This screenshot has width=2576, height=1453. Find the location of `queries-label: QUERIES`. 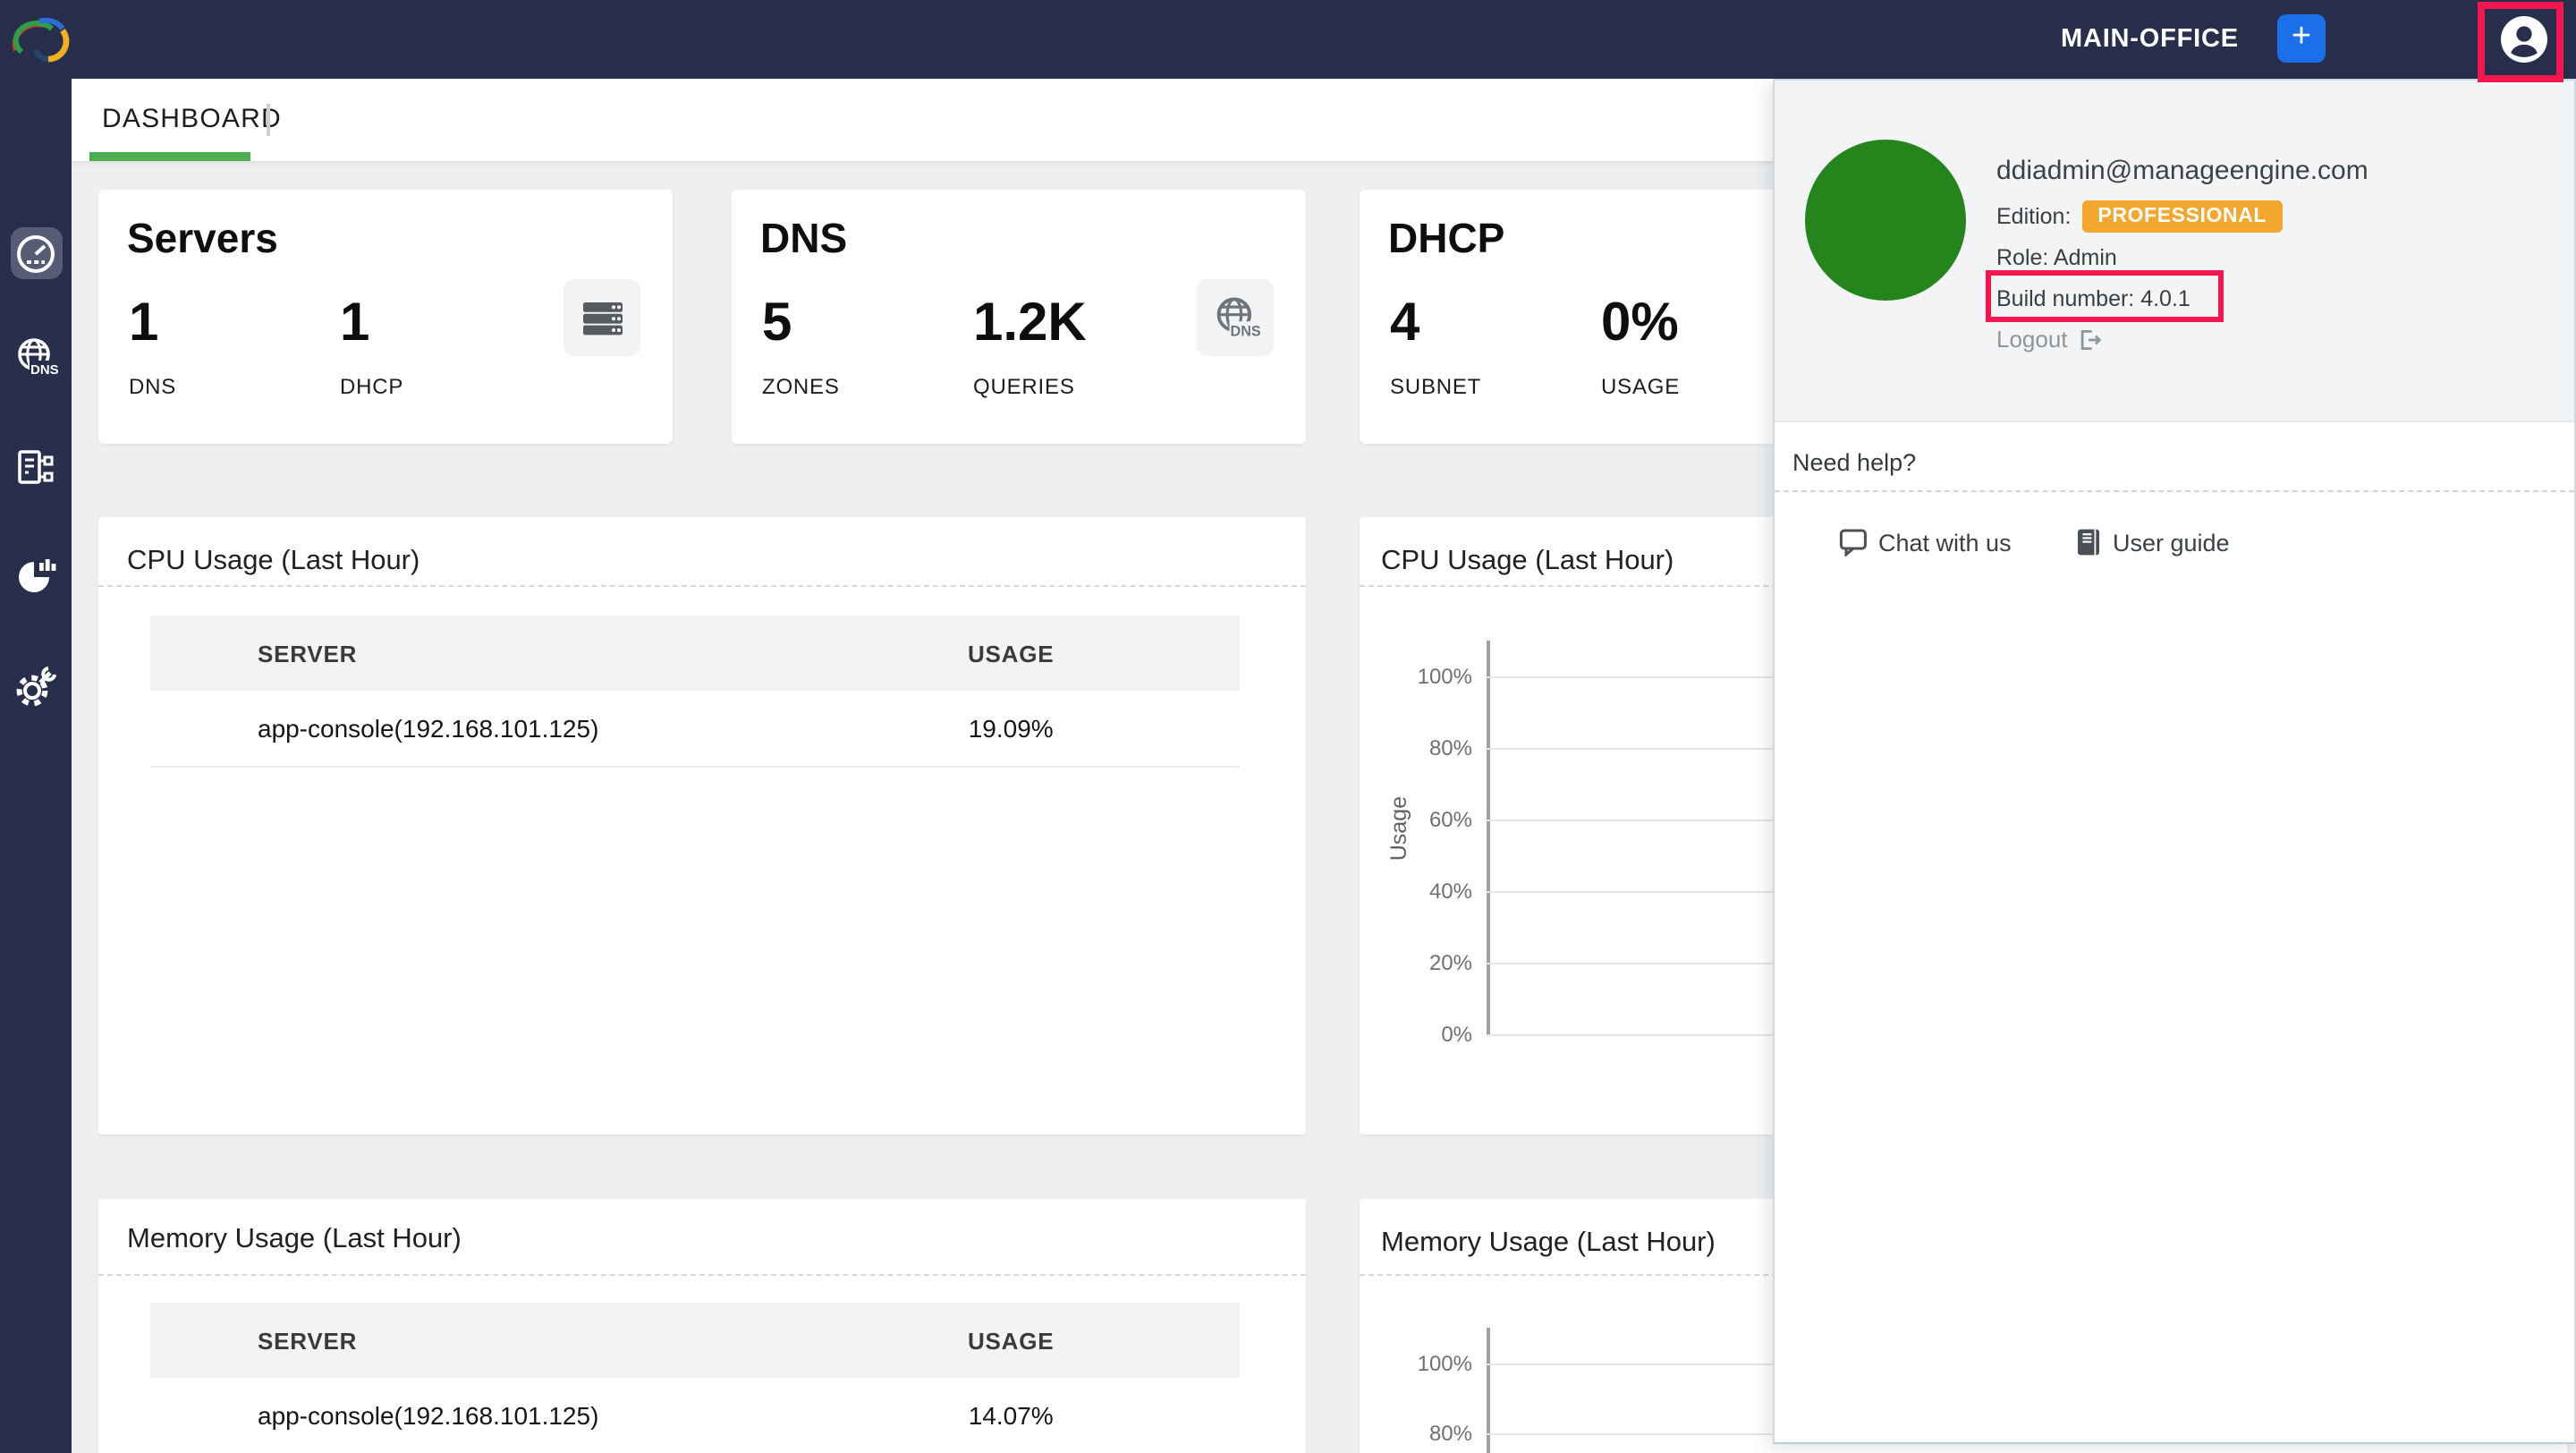

queries-label: QUERIES is located at coordinates (1024, 386).